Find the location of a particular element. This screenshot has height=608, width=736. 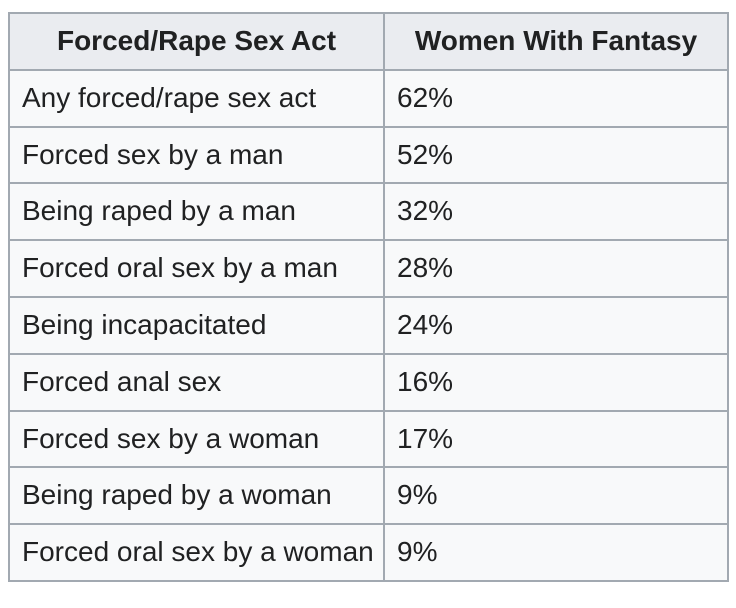

act-cell: Forced sex by a woman is located at coordinates (196, 439).